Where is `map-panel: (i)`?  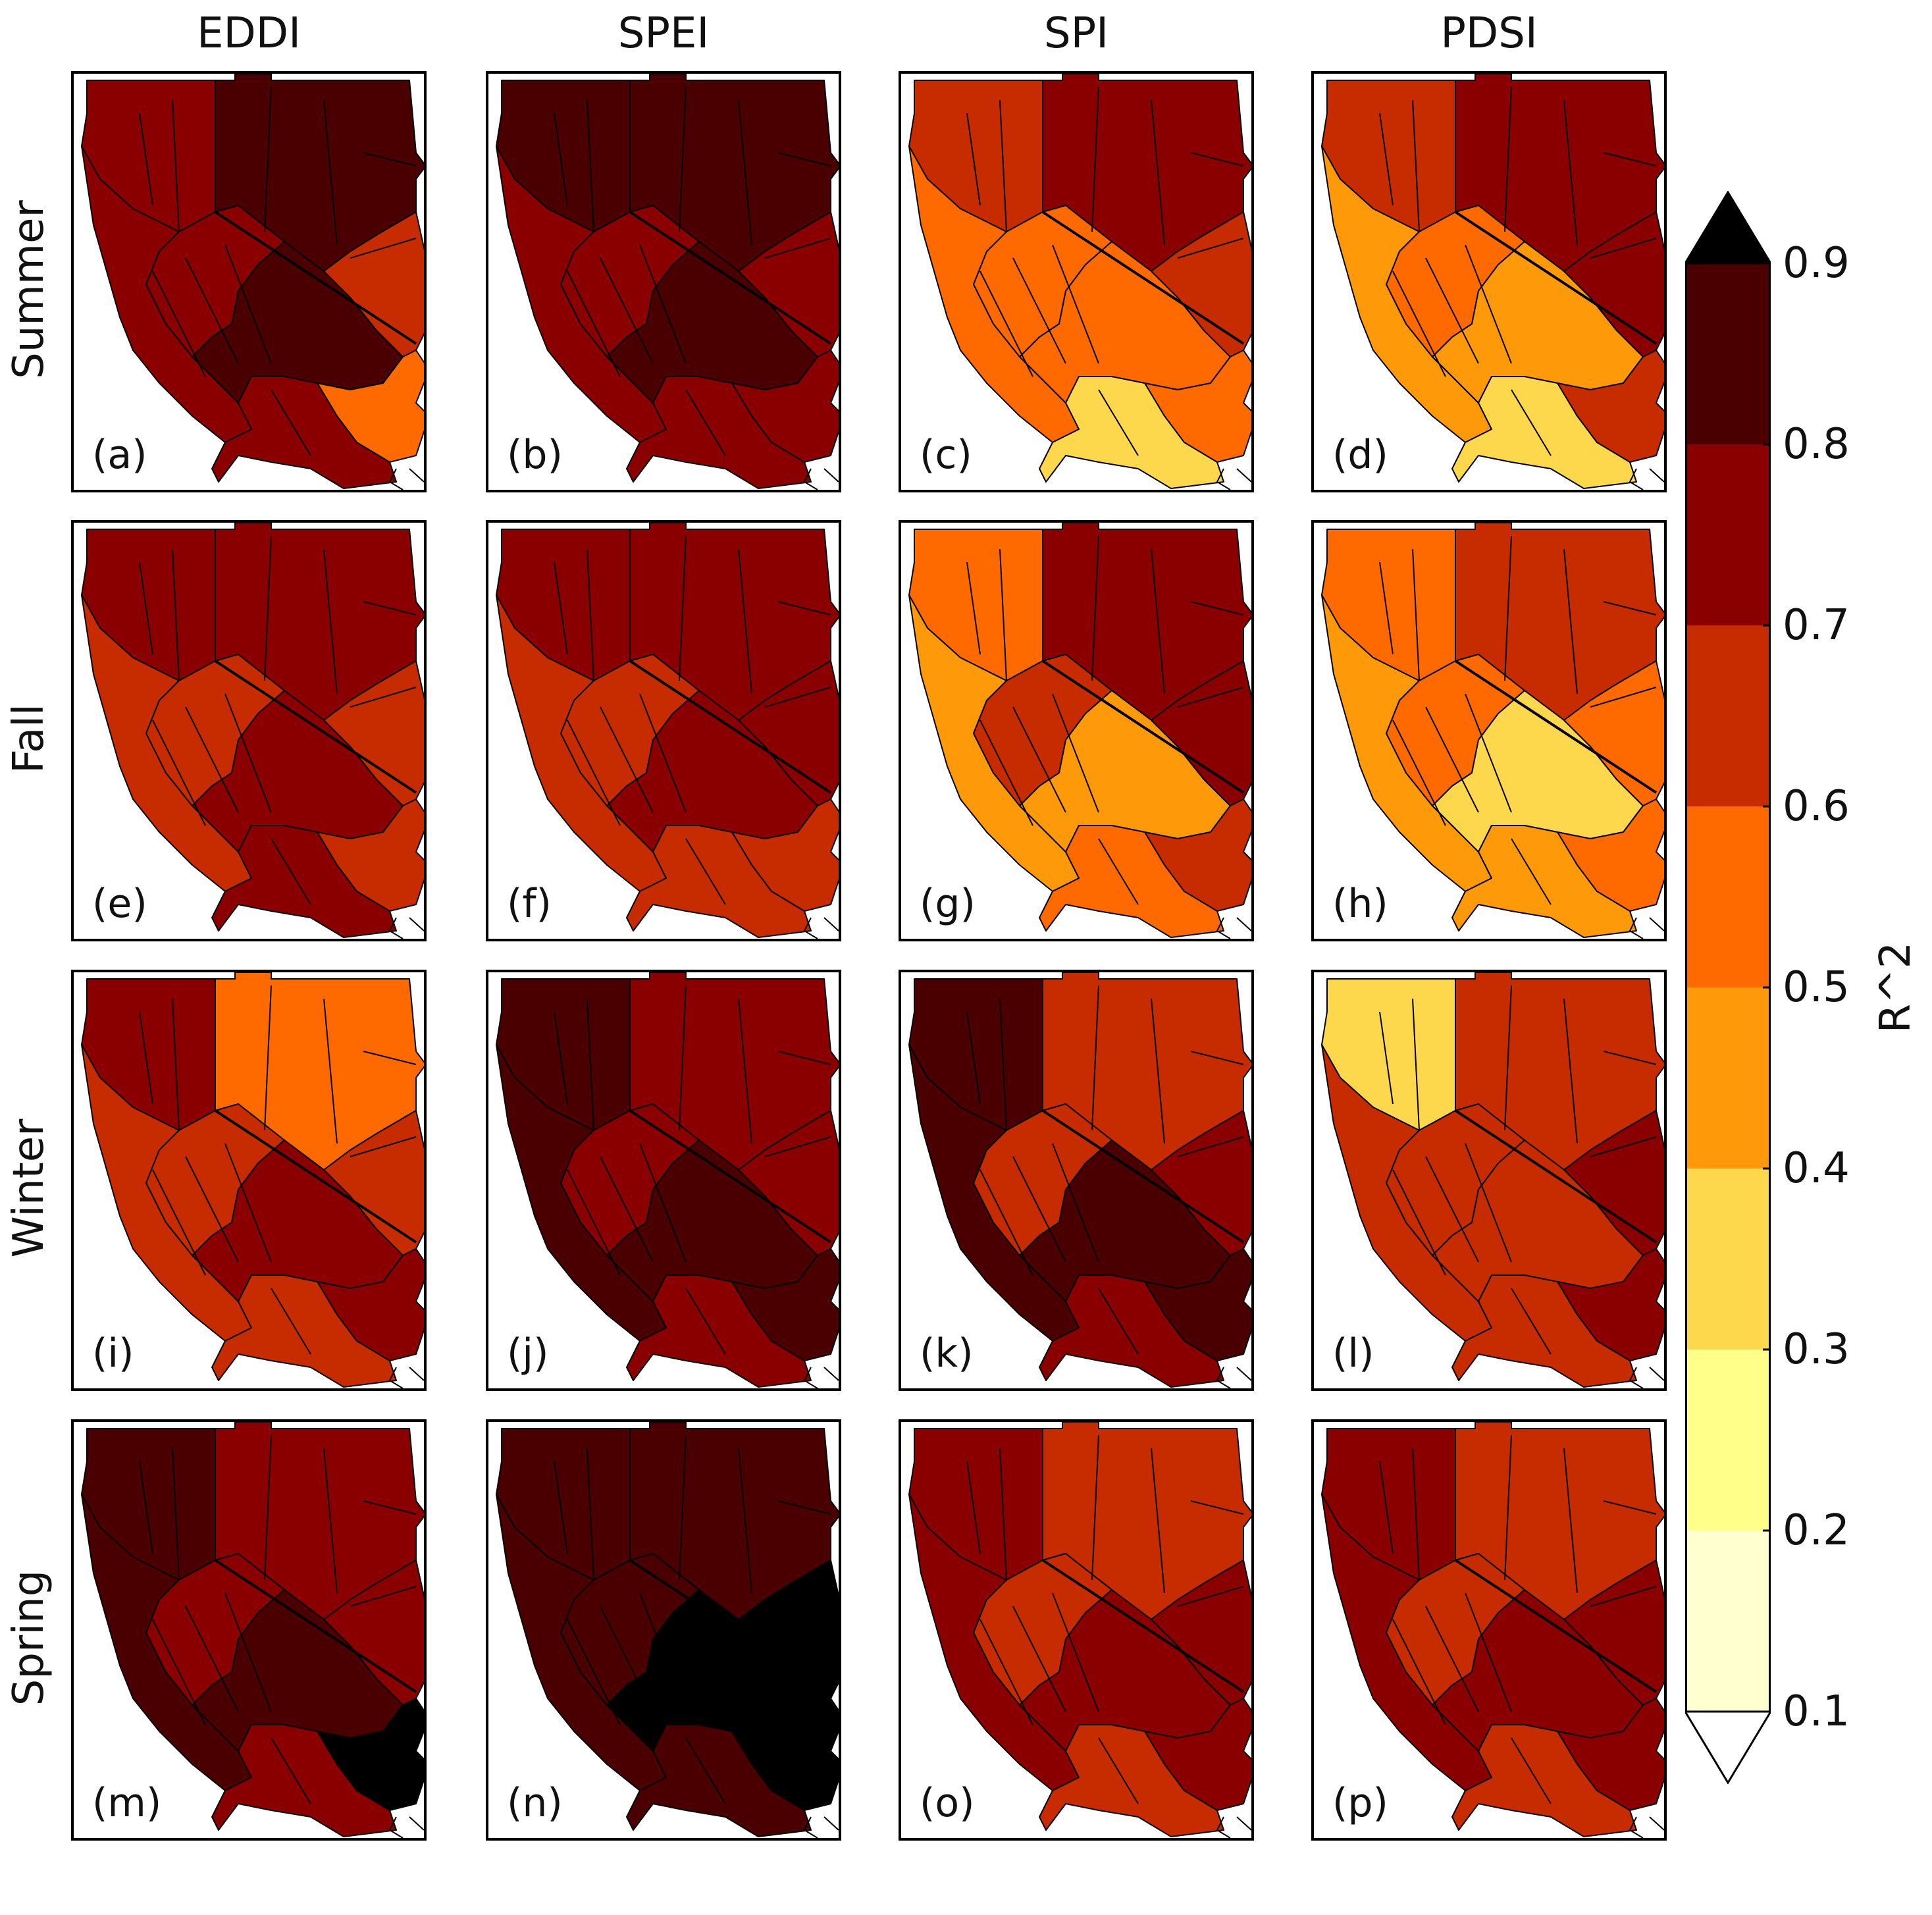
map-panel: (i) is located at coordinates (249, 1180).